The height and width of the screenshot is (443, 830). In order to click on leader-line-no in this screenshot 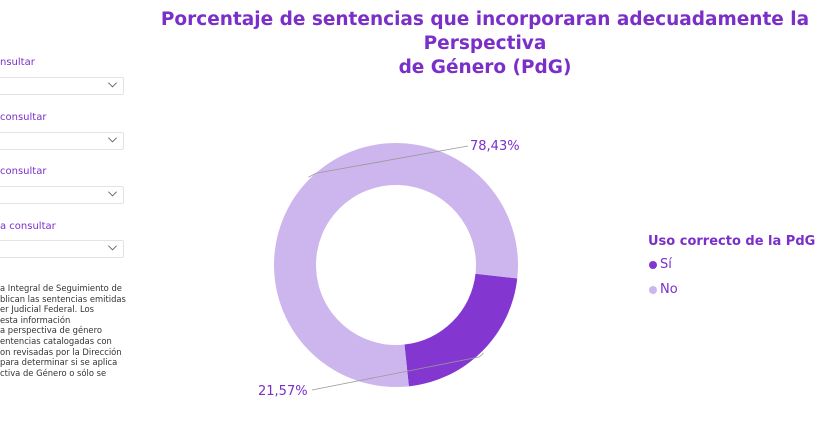, I will do `click(388, 161)`.